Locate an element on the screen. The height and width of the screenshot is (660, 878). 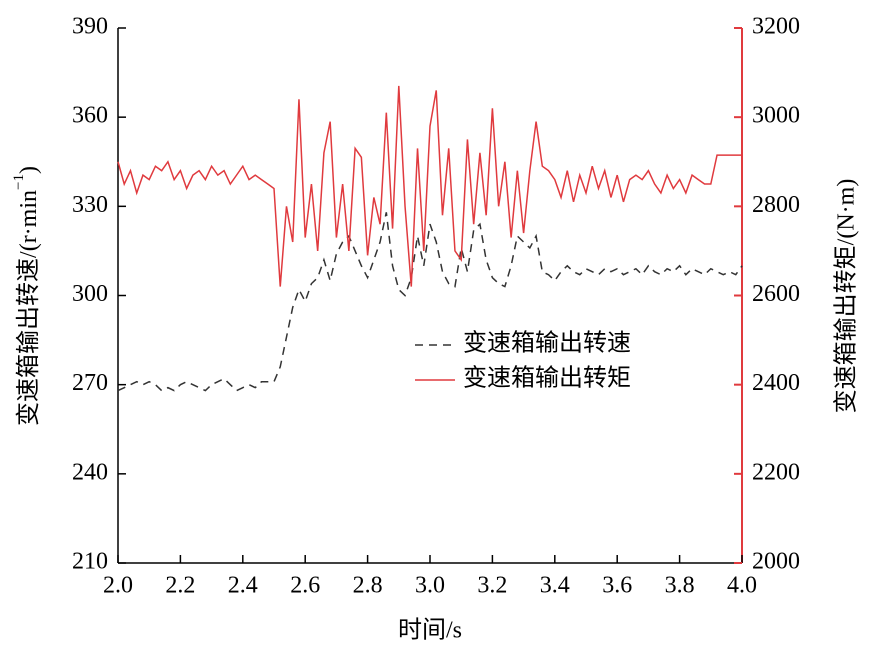
y-axis-label-sup: −1 is located at coordinates (19, 182).